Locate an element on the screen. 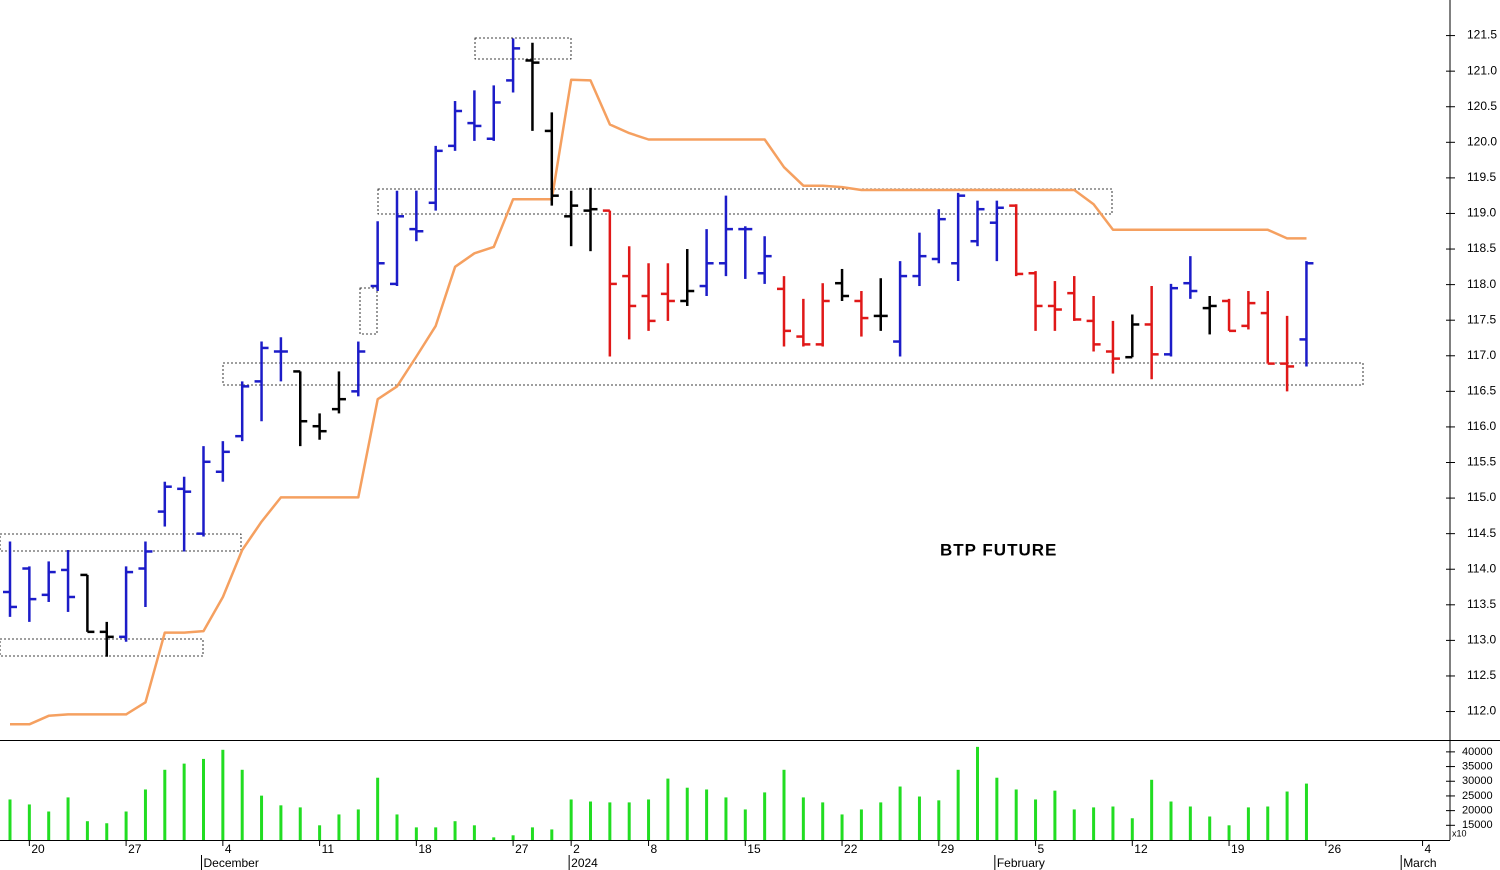 This screenshot has width=1500, height=870. month-label: March is located at coordinates (1419, 863).